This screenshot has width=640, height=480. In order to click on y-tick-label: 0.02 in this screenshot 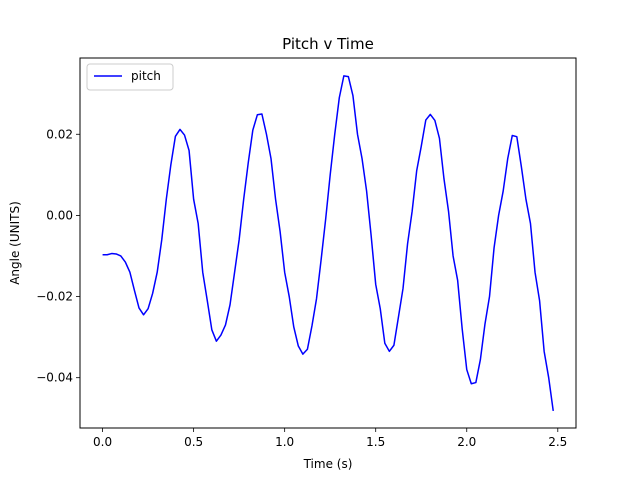, I will do `click(59, 134)`.